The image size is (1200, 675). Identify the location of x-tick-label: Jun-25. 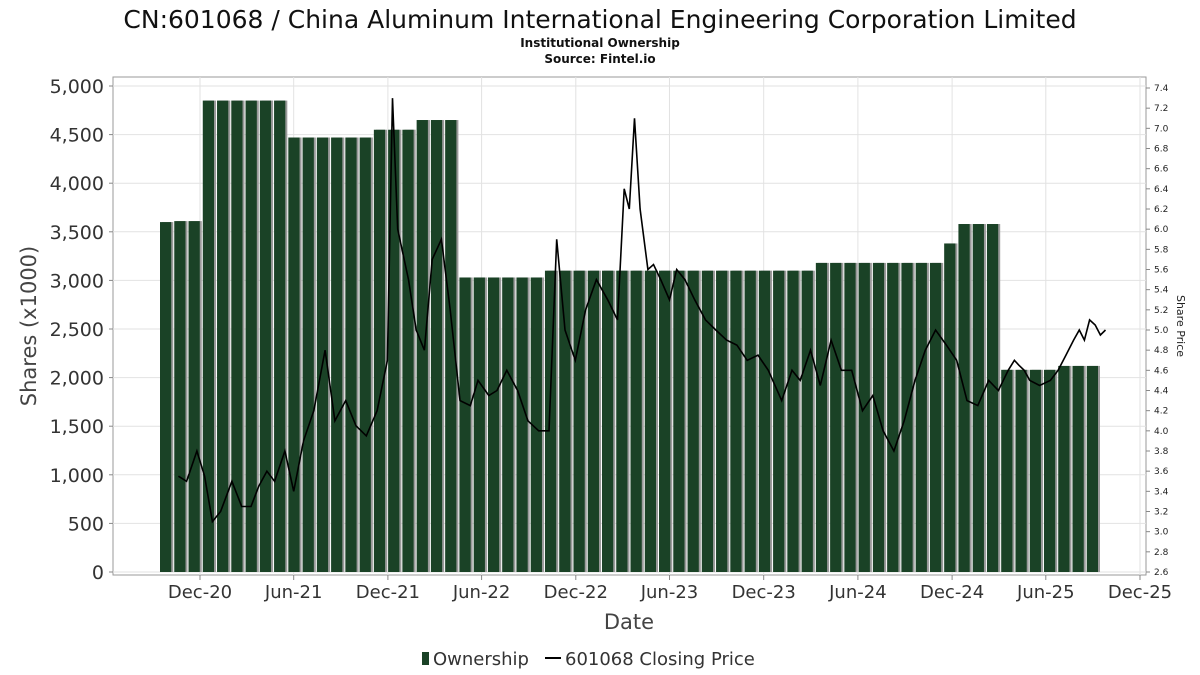
(1045, 592).